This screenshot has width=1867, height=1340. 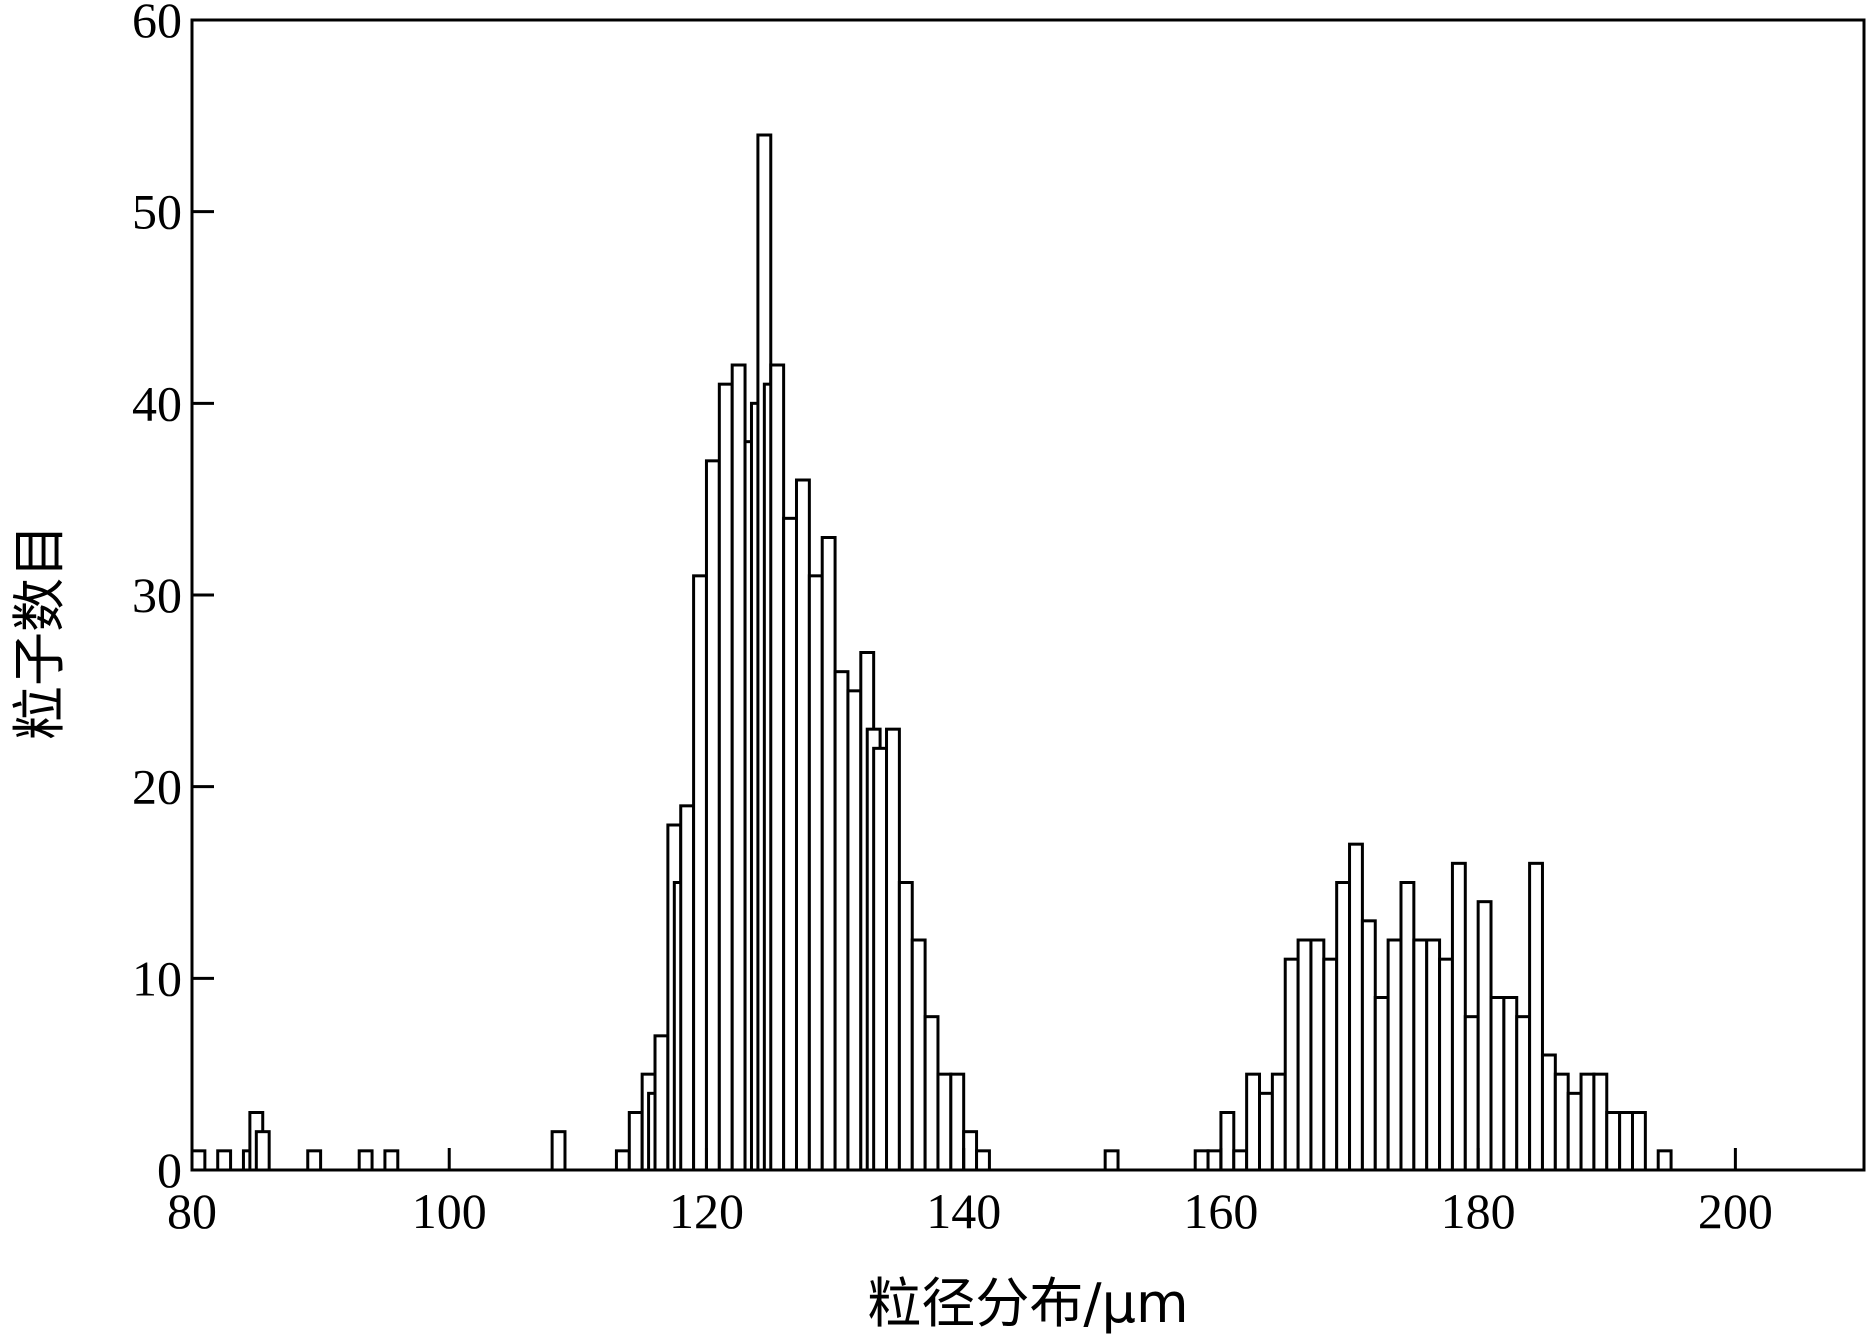 What do you see at coordinates (157, 595) in the screenshot?
I see `y-tick-label-30: 30` at bounding box center [157, 595].